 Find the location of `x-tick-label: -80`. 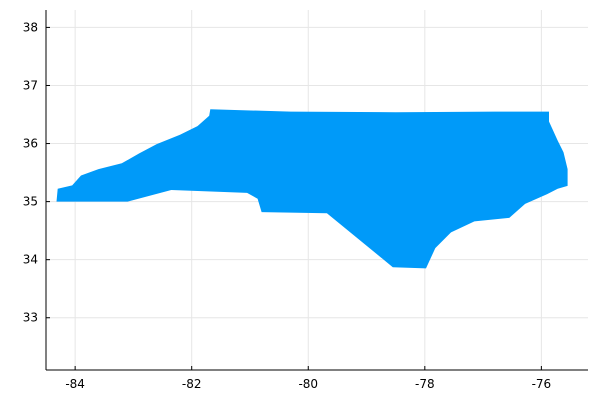

x-tick-label: -80 is located at coordinates (308, 384).